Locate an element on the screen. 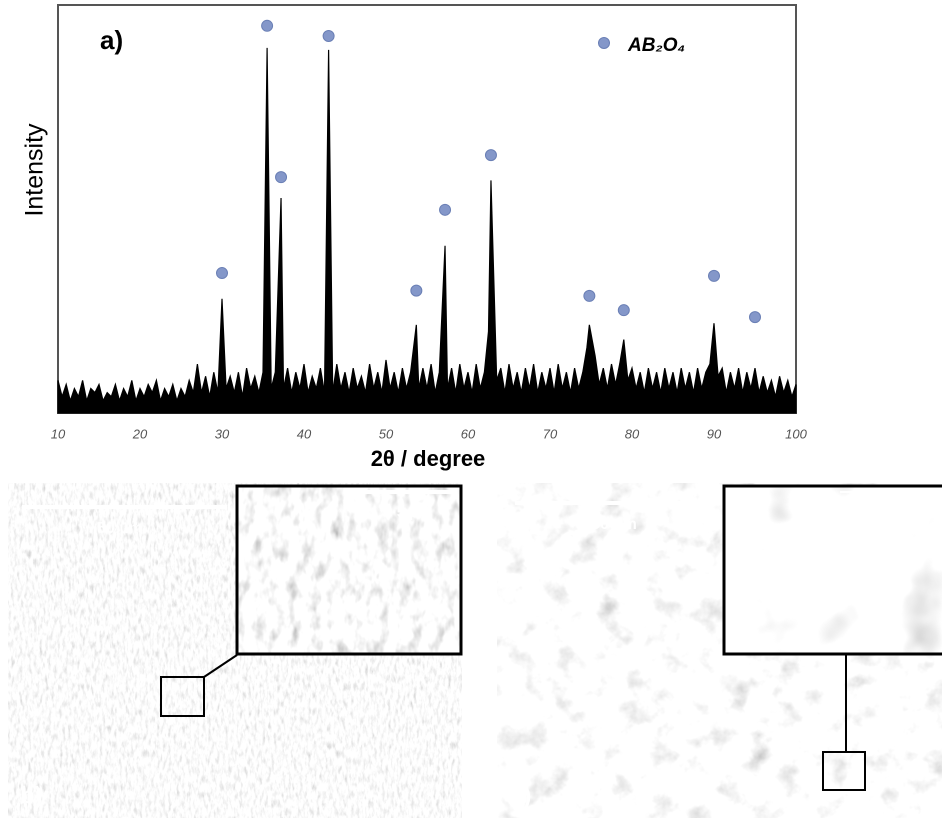 The width and height of the screenshot is (942, 818). x-tick-label: 90 is located at coordinates (714, 433).